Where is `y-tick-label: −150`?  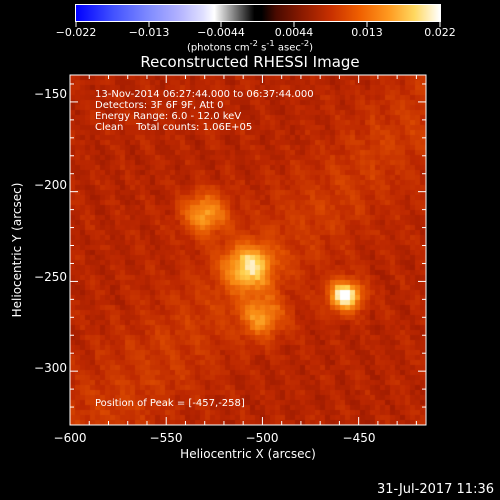 y-tick-label: −150 is located at coordinates (50, 94).